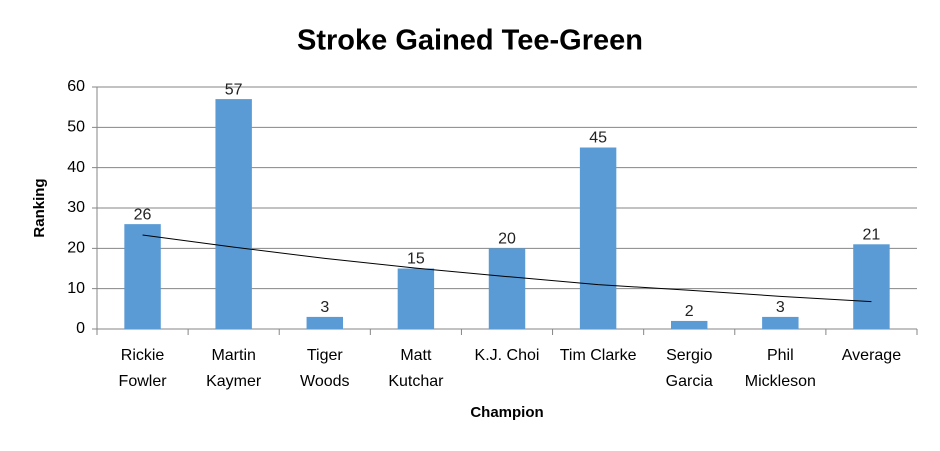  Describe the element at coordinates (76, 288) in the screenshot. I see `y-tick-label: 10` at that location.